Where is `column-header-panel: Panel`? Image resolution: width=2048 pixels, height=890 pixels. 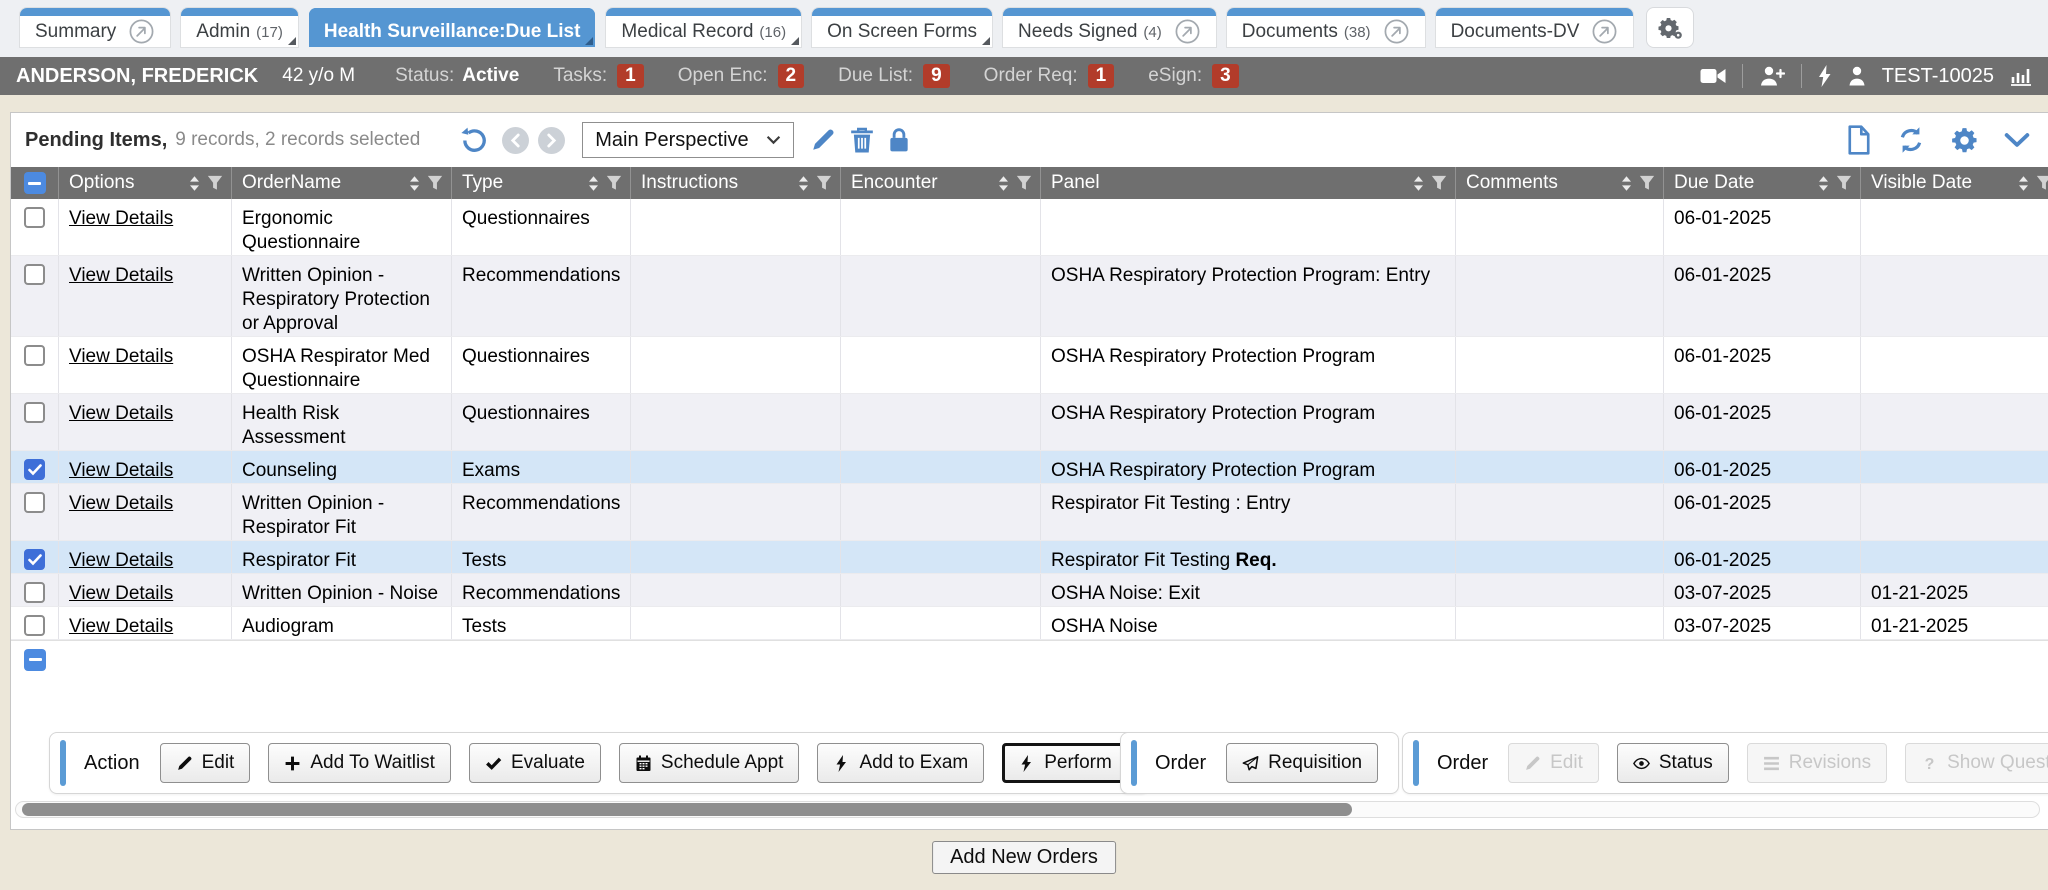
column-header-panel: Panel is located at coordinates (1248, 183).